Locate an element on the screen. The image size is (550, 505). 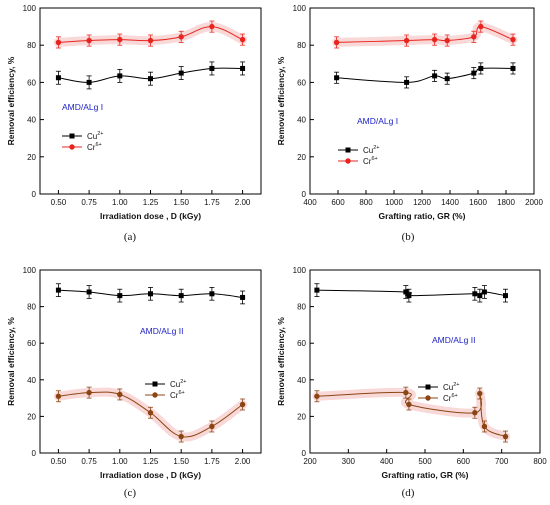
x-tick-label: 400 is located at coordinates (387, 461).